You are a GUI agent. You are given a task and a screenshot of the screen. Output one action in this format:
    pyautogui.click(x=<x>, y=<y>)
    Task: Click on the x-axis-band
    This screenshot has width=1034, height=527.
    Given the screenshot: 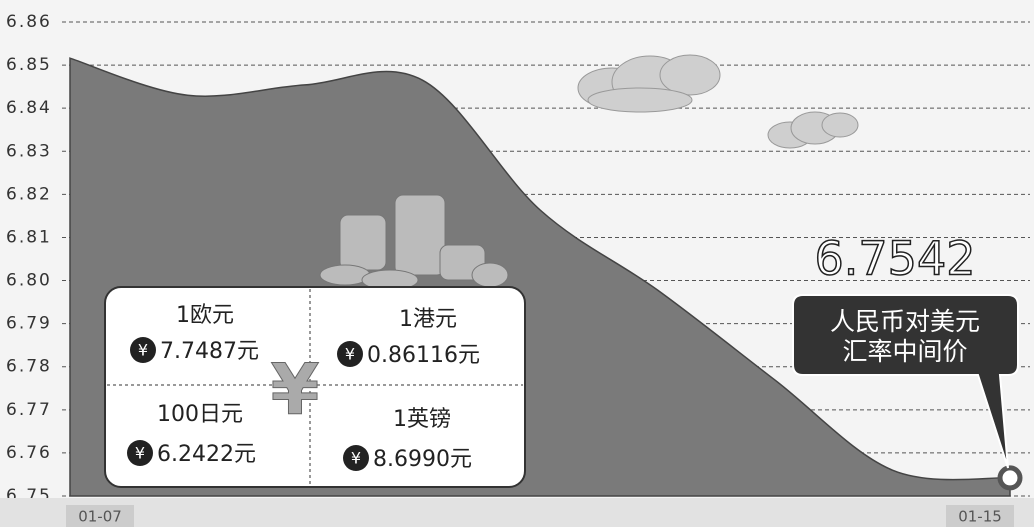 What is the action you would take?
    pyautogui.click(x=517, y=512)
    